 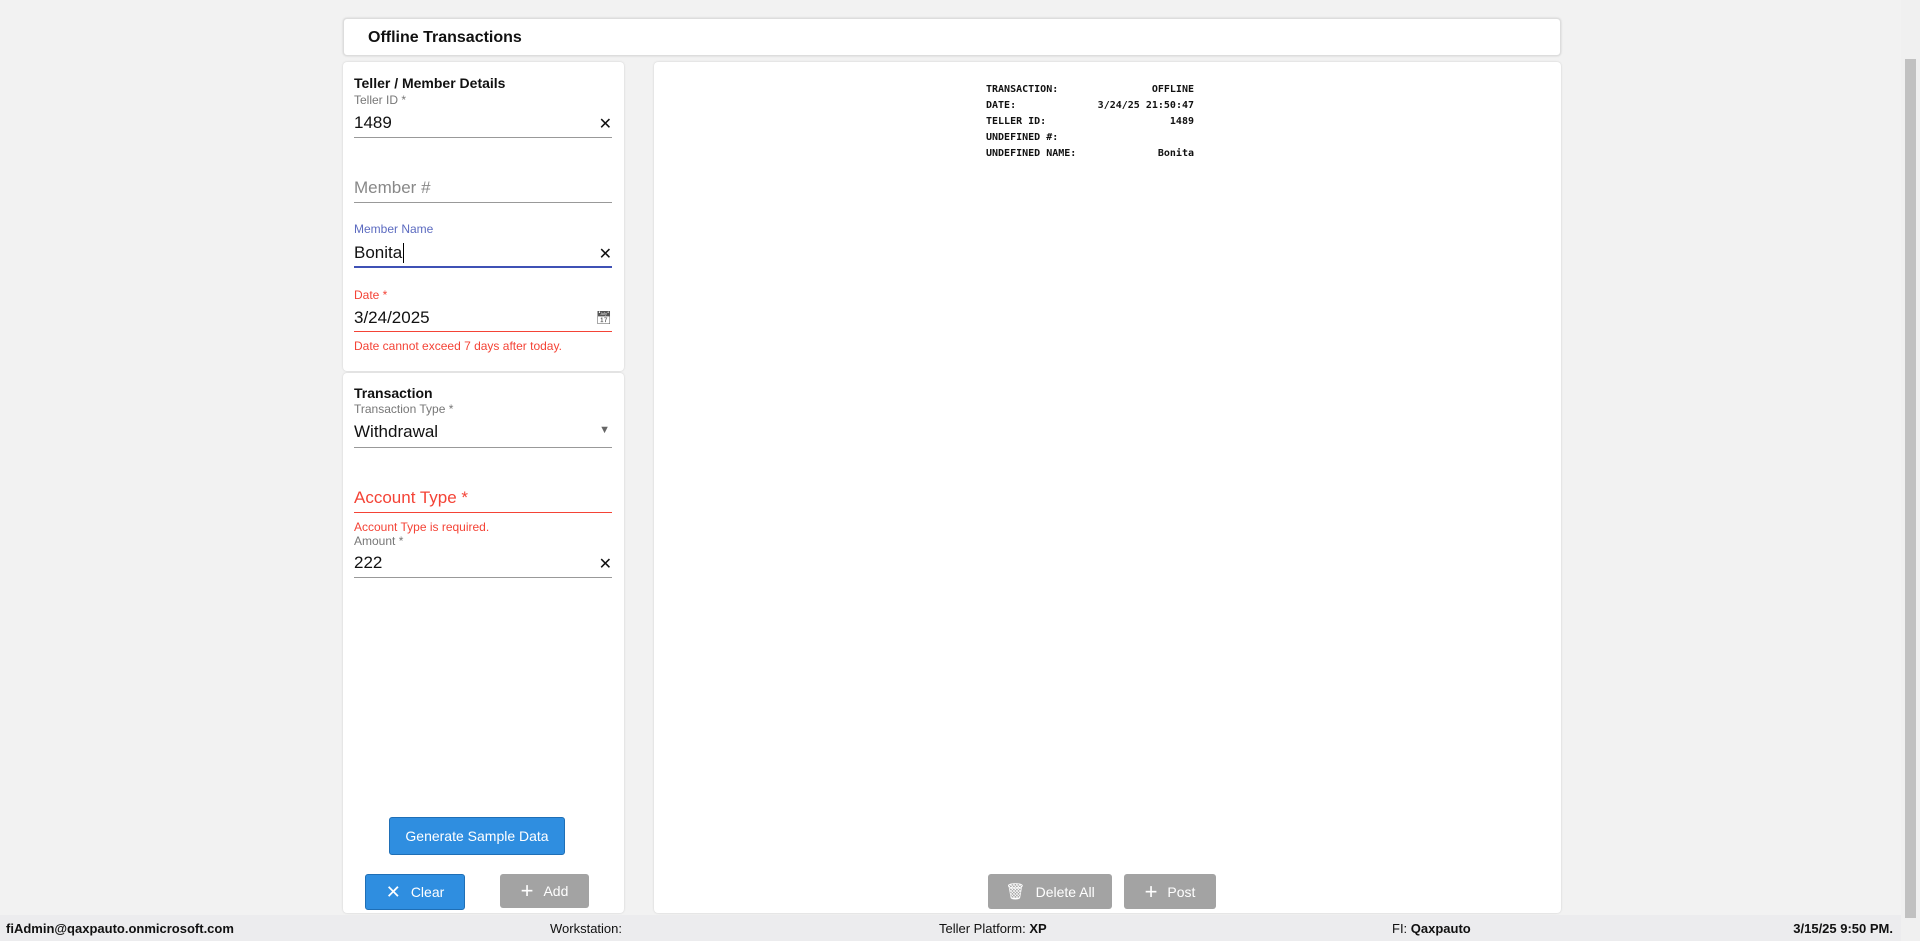 What do you see at coordinates (371, 295) in the screenshot?
I see `date-label: Date *` at bounding box center [371, 295].